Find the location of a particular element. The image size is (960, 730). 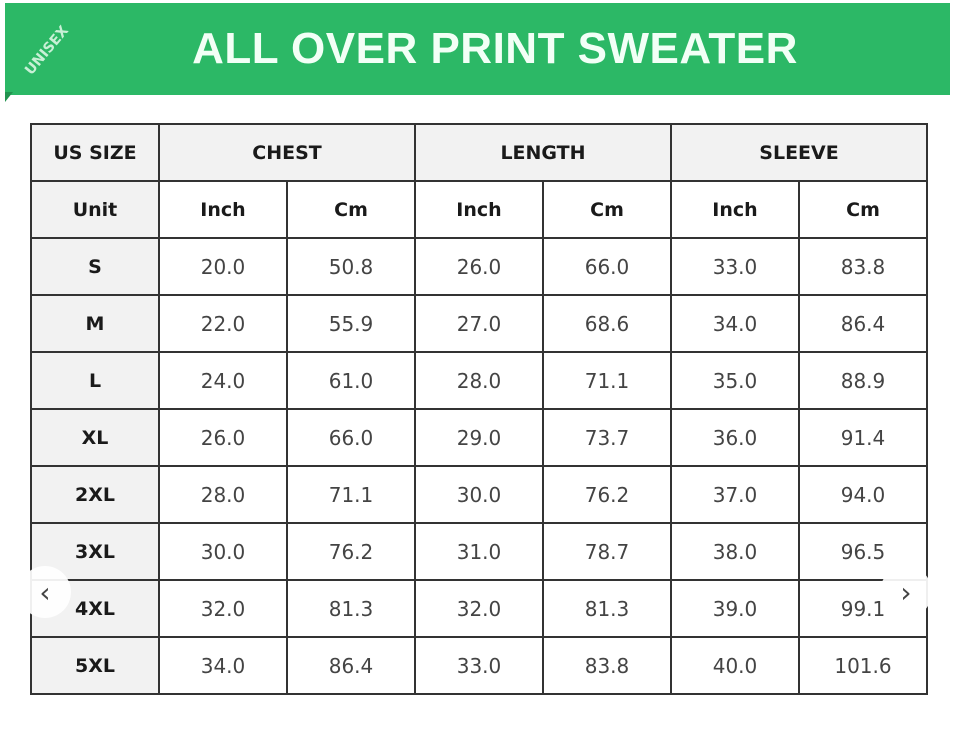

carousel-prev-button: ‹ is located at coordinates (45, 592).